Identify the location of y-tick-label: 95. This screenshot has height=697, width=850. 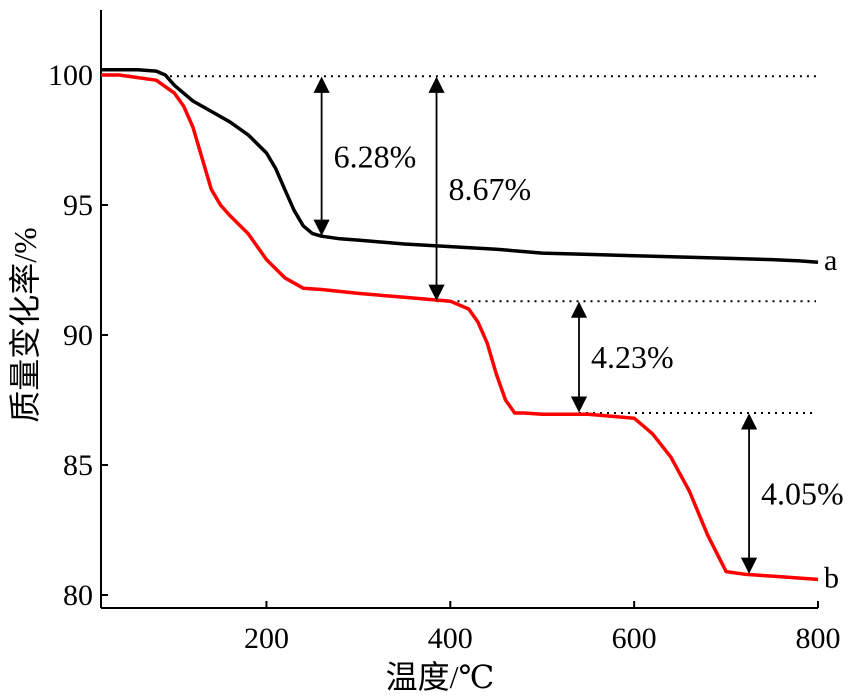
(78, 205).